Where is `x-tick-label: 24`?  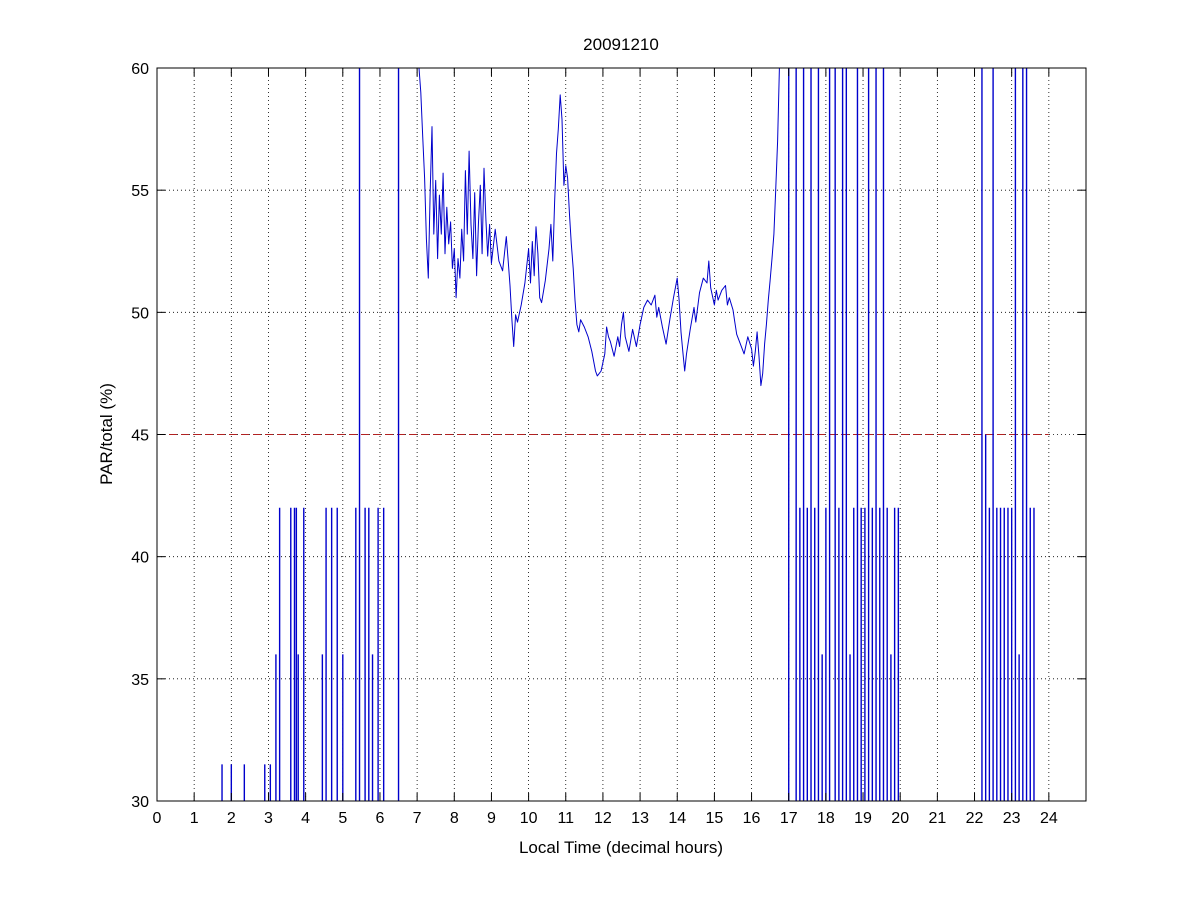 x-tick-label: 24 is located at coordinates (1049, 818).